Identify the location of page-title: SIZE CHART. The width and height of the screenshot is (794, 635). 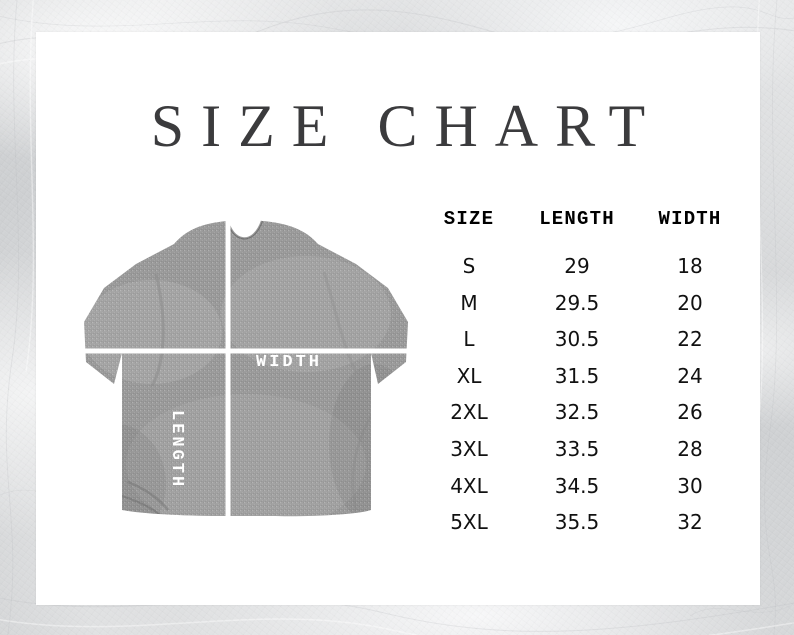
(406, 126).